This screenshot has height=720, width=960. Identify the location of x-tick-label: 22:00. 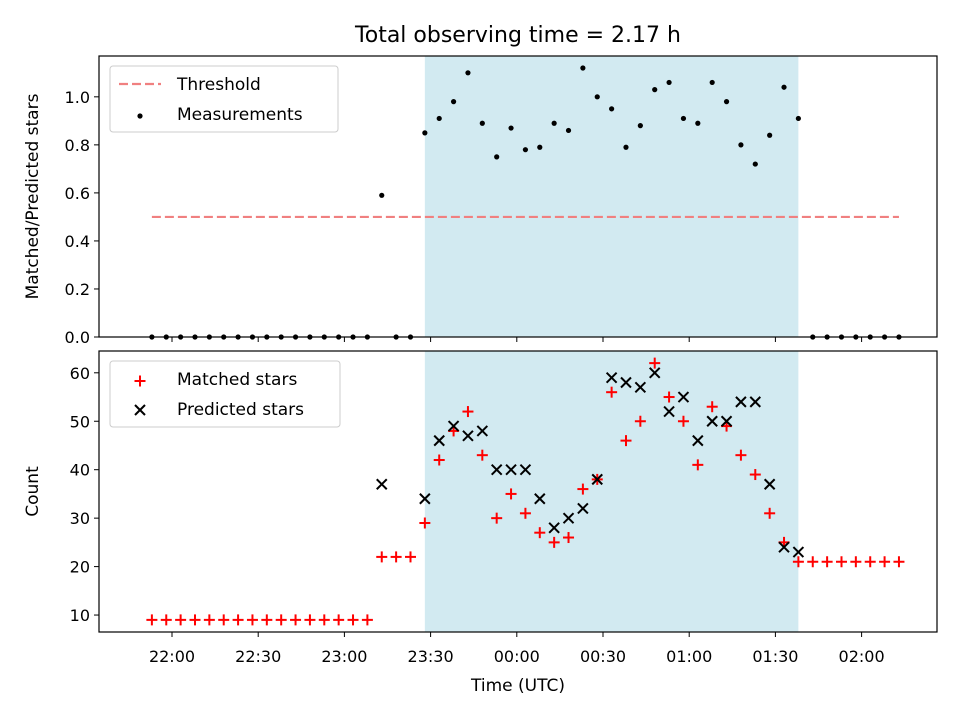
(172, 656).